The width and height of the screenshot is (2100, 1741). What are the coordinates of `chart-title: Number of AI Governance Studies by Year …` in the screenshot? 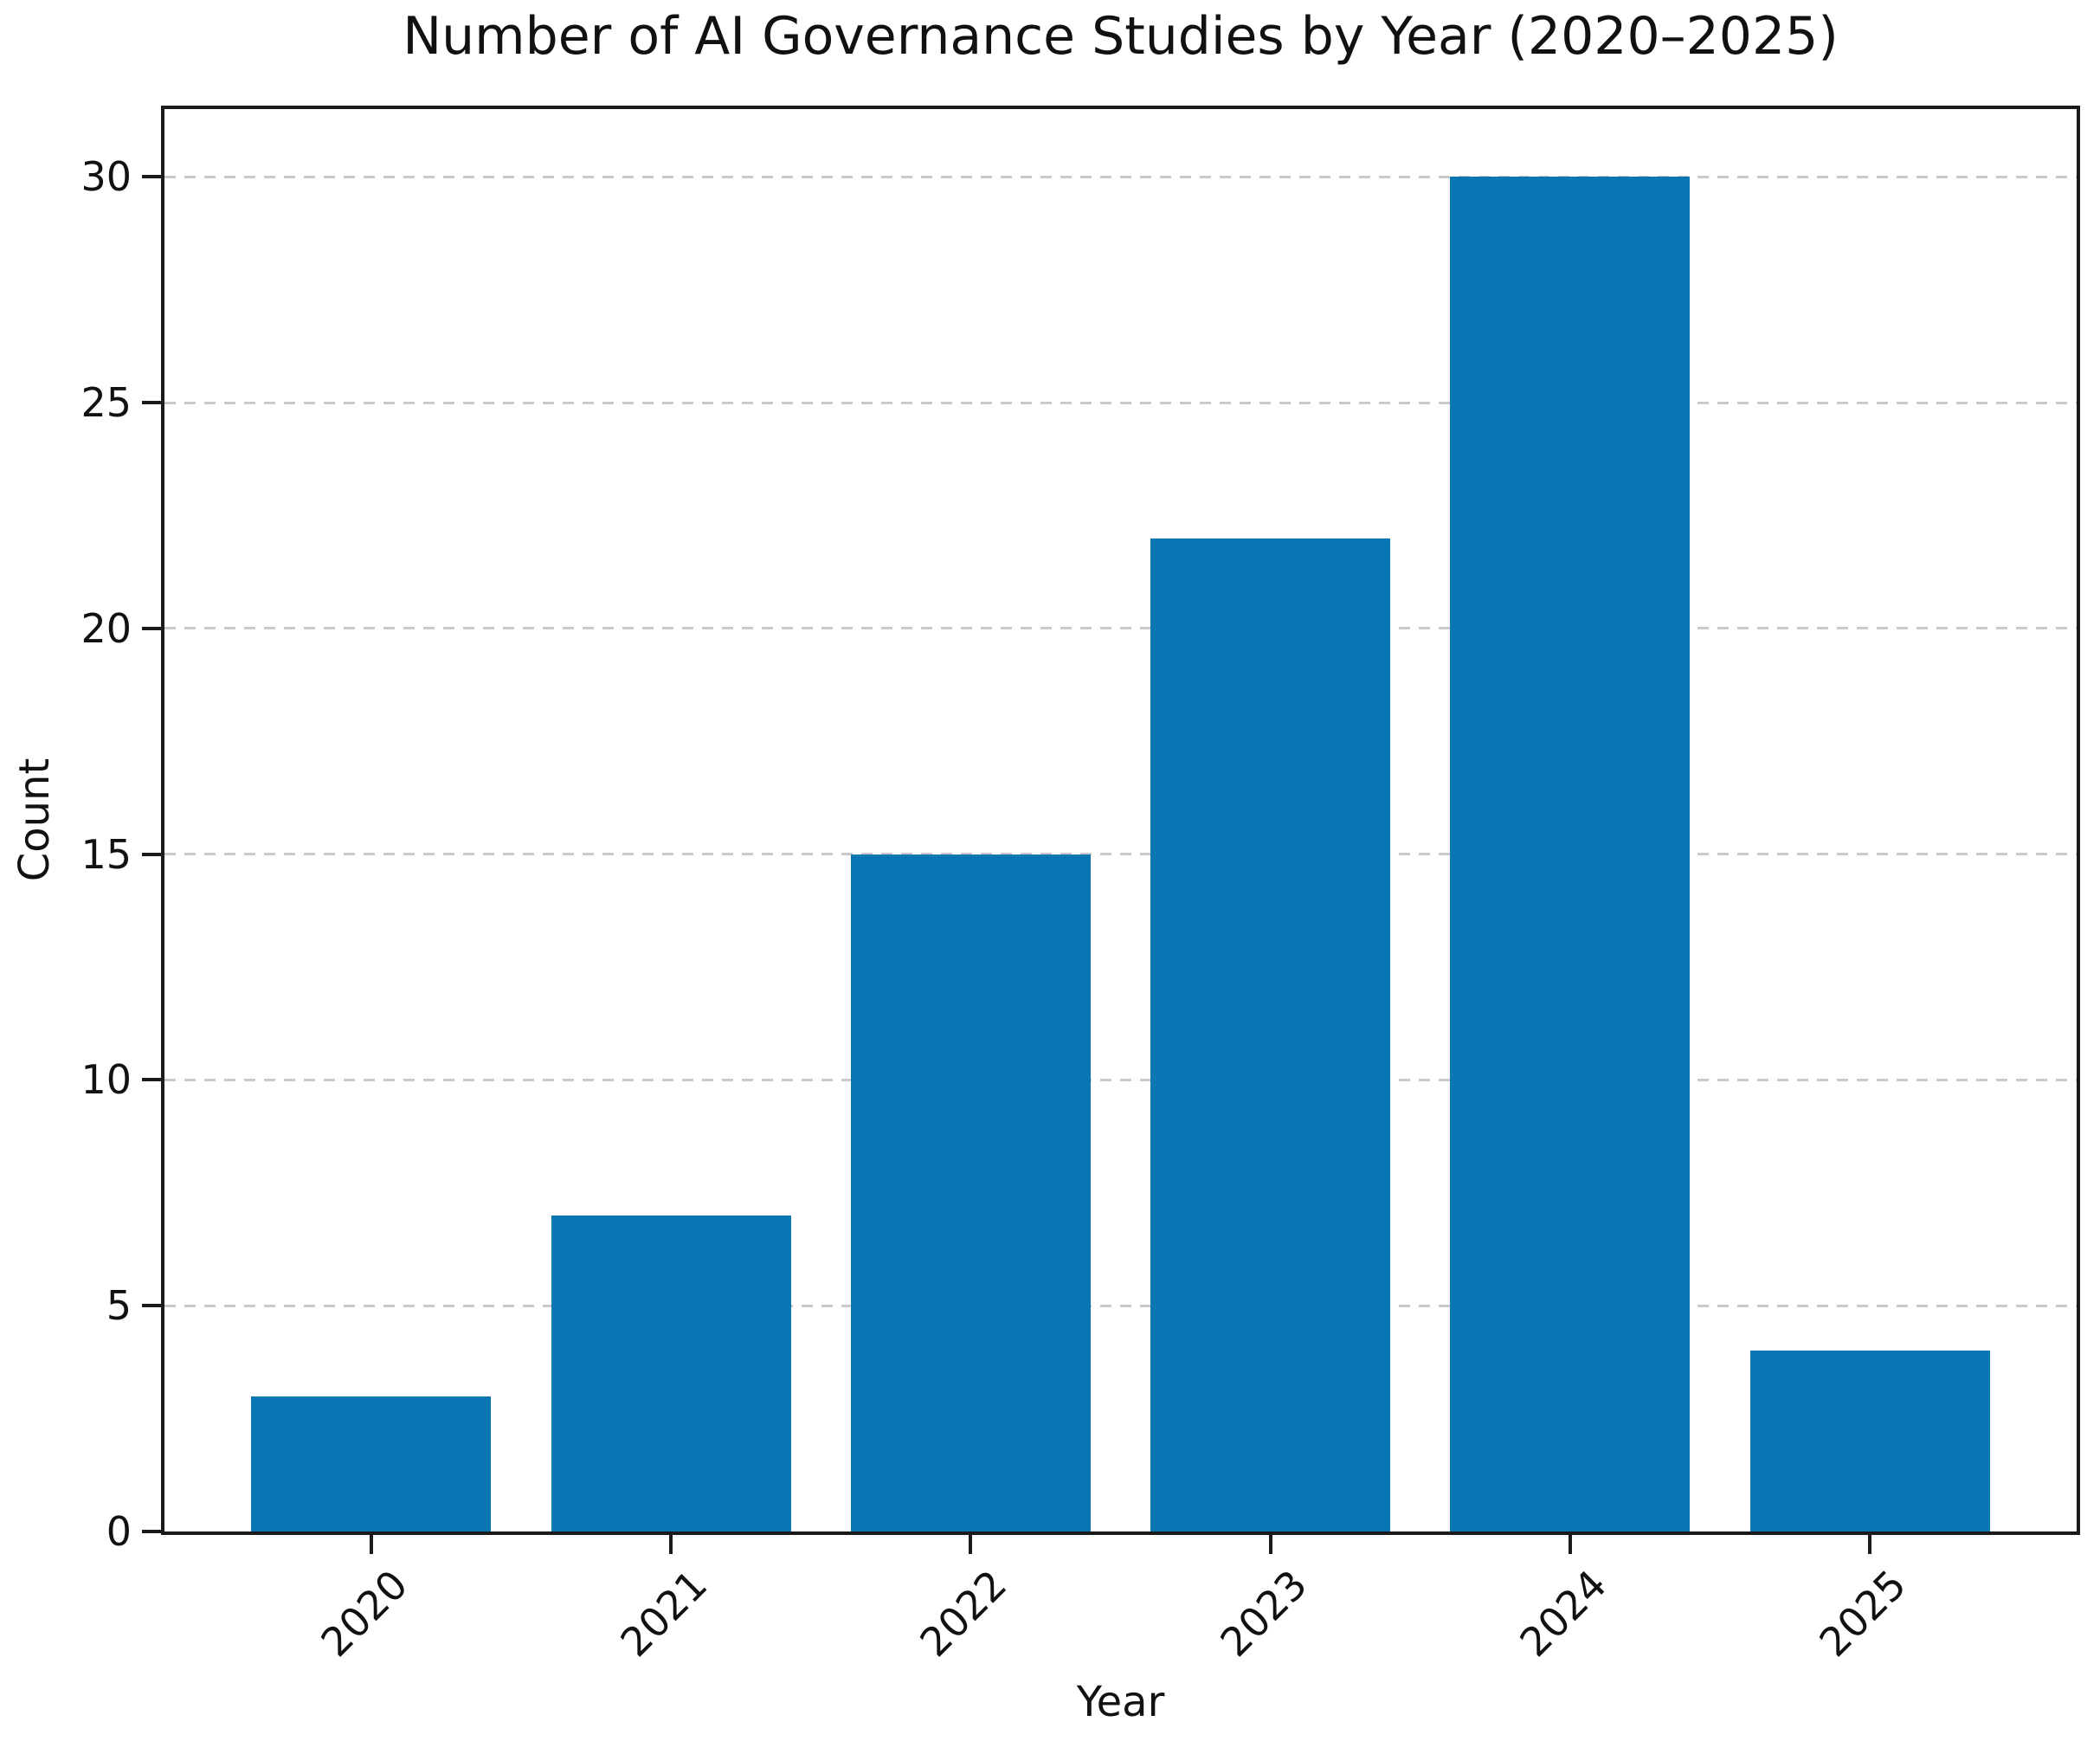 It's located at (1121, 36).